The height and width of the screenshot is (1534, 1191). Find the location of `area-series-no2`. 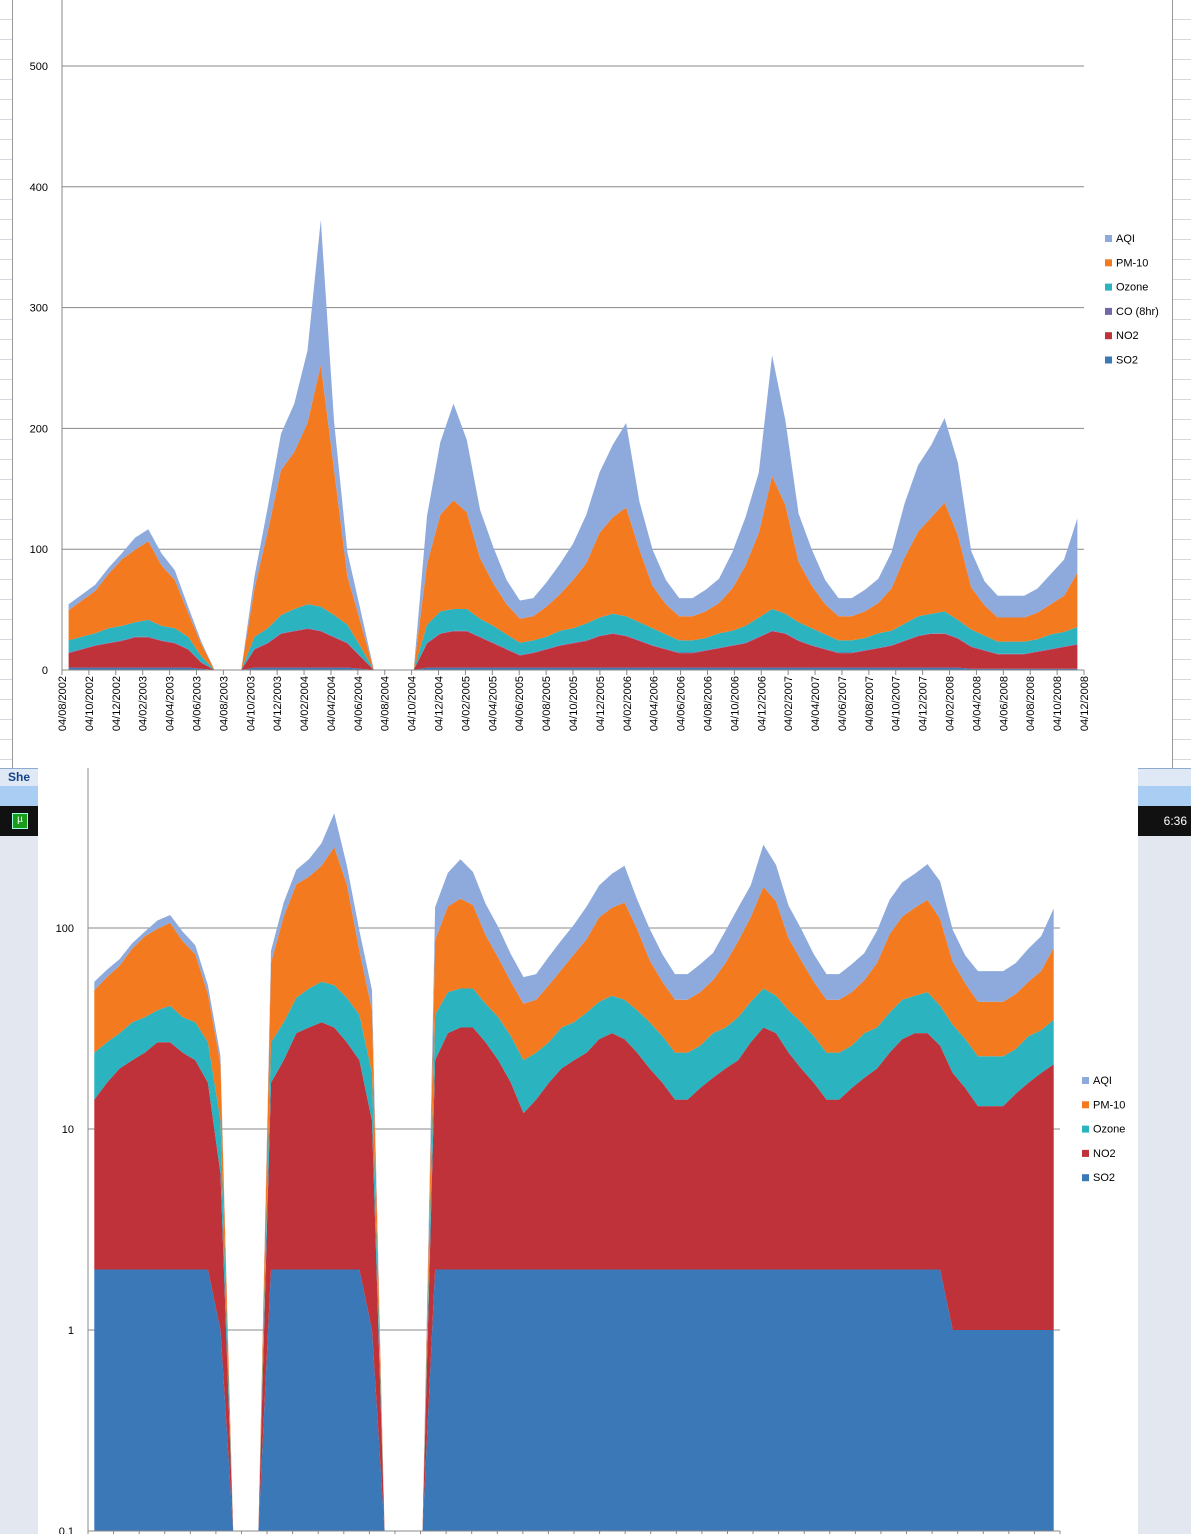

area-series-no2 is located at coordinates (573, 649).